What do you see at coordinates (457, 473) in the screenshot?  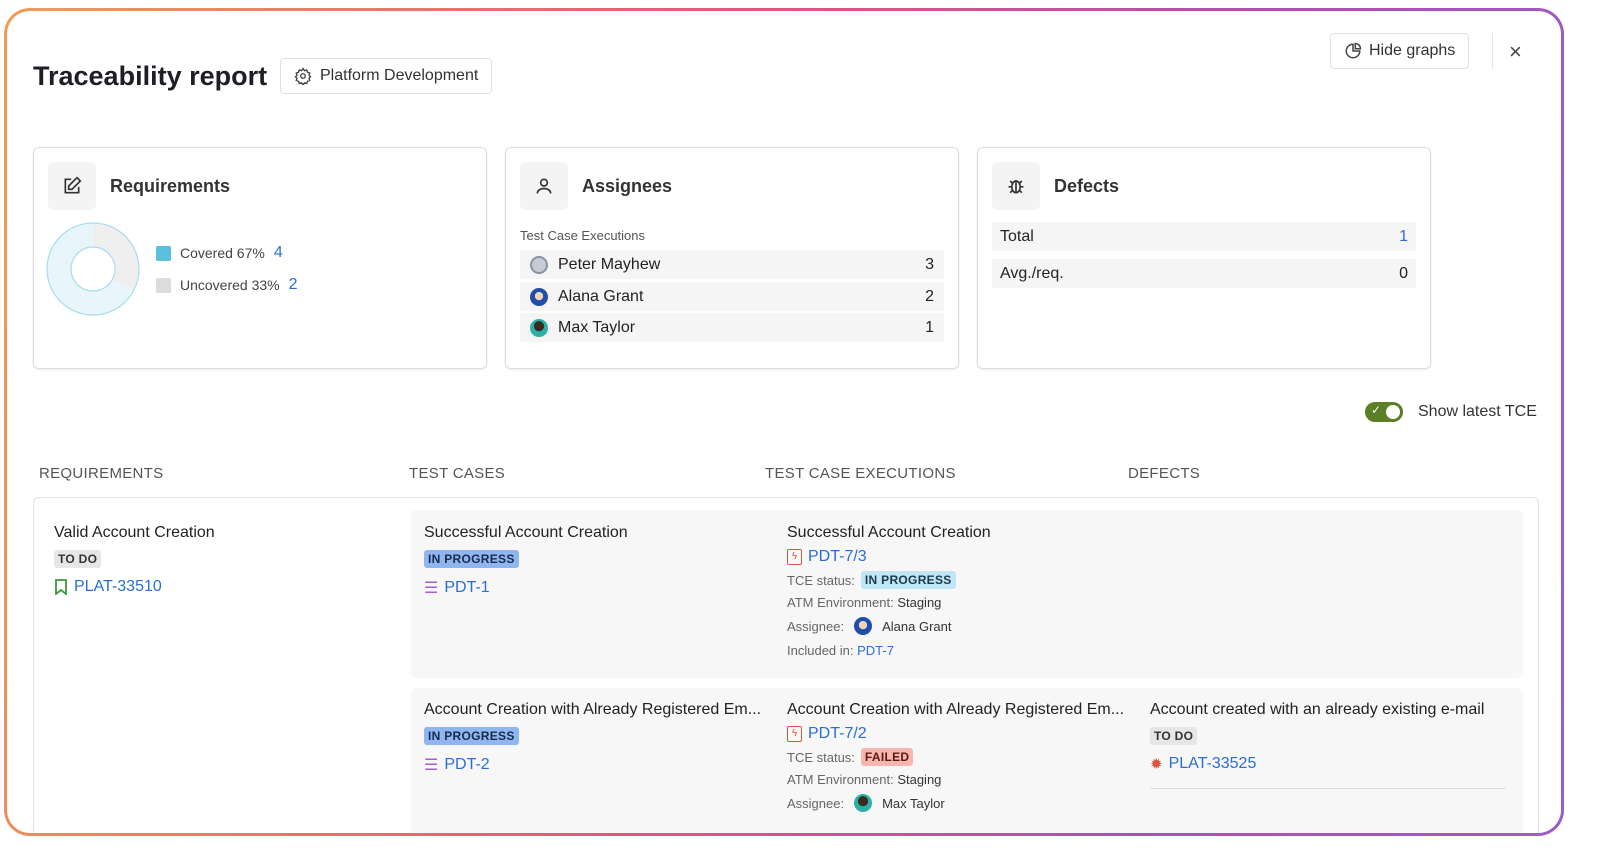 I see `column-header-test-cases: TEST CASES` at bounding box center [457, 473].